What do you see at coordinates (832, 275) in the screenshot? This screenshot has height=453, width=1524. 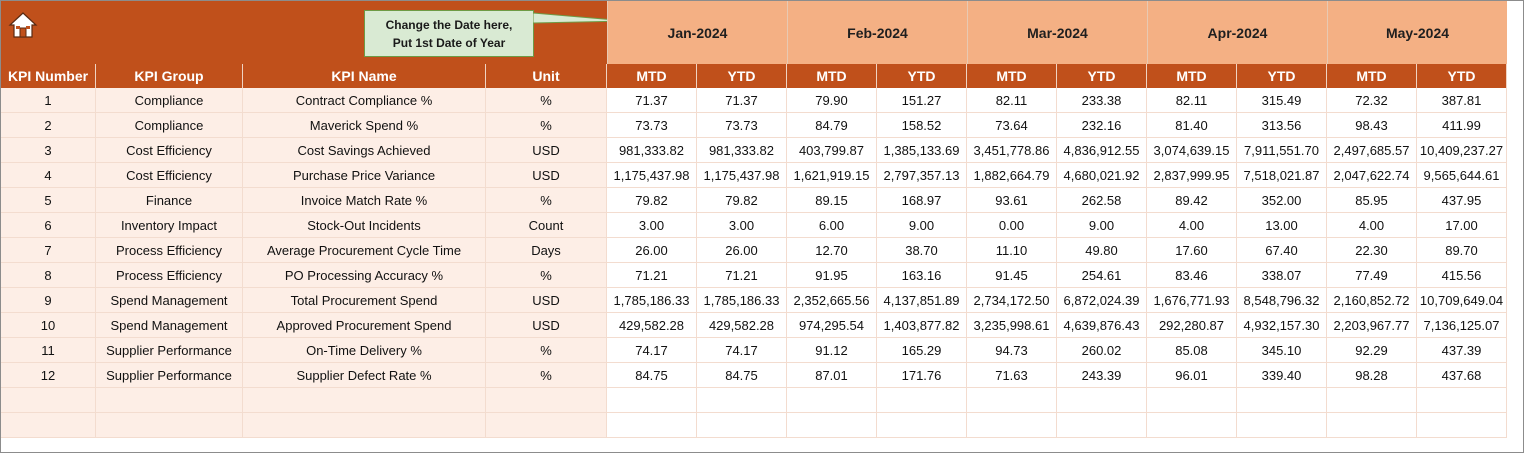 I see `cell-value: 91.95` at bounding box center [832, 275].